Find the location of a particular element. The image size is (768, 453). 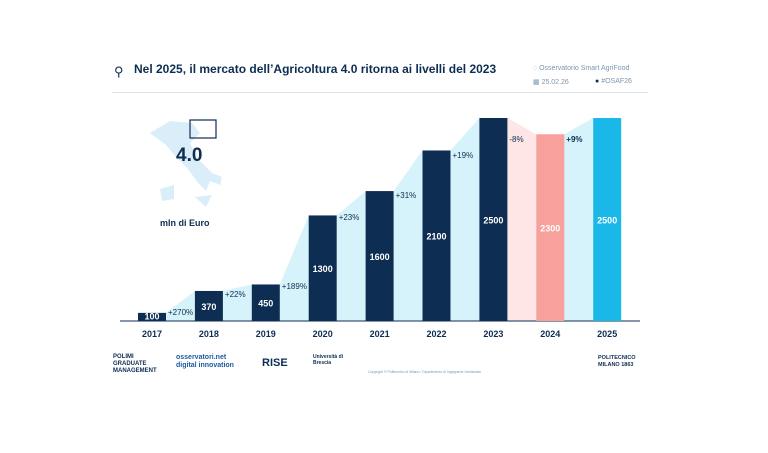

logo-unibs: Università di Brescia is located at coordinates (328, 360).